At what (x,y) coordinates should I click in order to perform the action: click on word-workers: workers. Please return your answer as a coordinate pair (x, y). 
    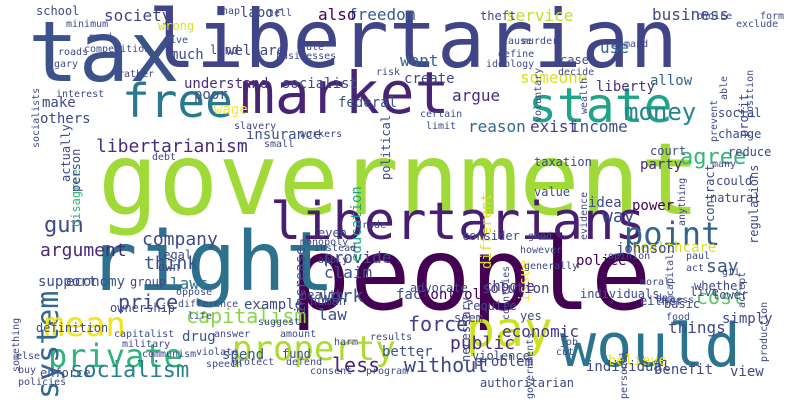
    Looking at the image, I should click on (321, 134).